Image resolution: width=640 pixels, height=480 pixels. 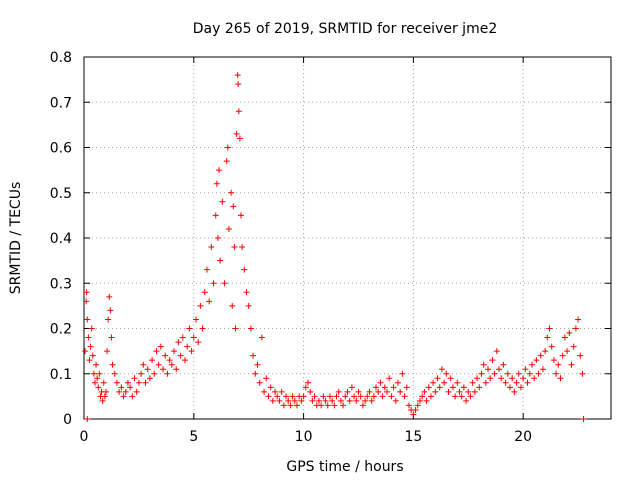 I want to click on y-tick-label: 0.1, so click(x=61, y=375).